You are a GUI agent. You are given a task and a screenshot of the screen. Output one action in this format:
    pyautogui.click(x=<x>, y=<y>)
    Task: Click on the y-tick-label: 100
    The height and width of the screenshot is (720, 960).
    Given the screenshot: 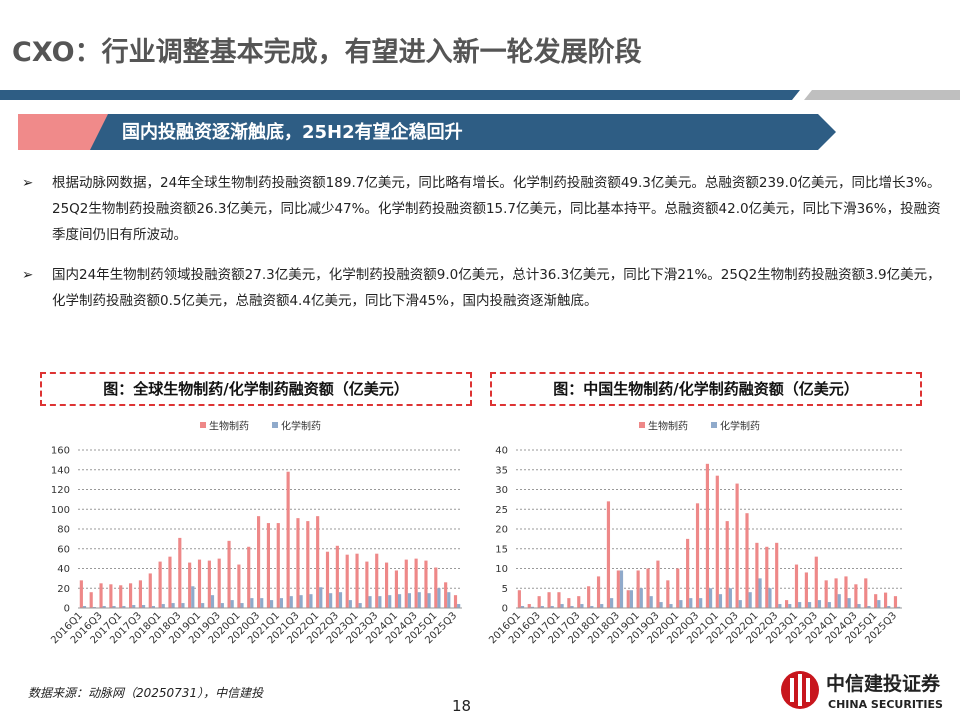 What is the action you would take?
    pyautogui.click(x=60, y=510)
    